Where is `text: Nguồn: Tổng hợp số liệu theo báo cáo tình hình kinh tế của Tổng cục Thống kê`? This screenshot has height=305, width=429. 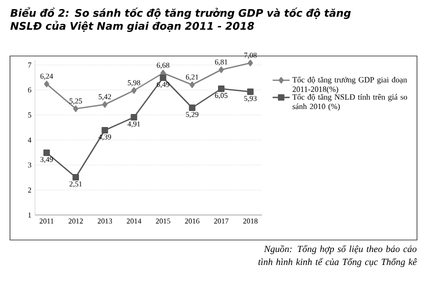 text: Nguồn: Tổng hợp số liệu theo báo cáo tình hình kinh tế của Tổng cục Thống kê is located at coordinates (337, 256).